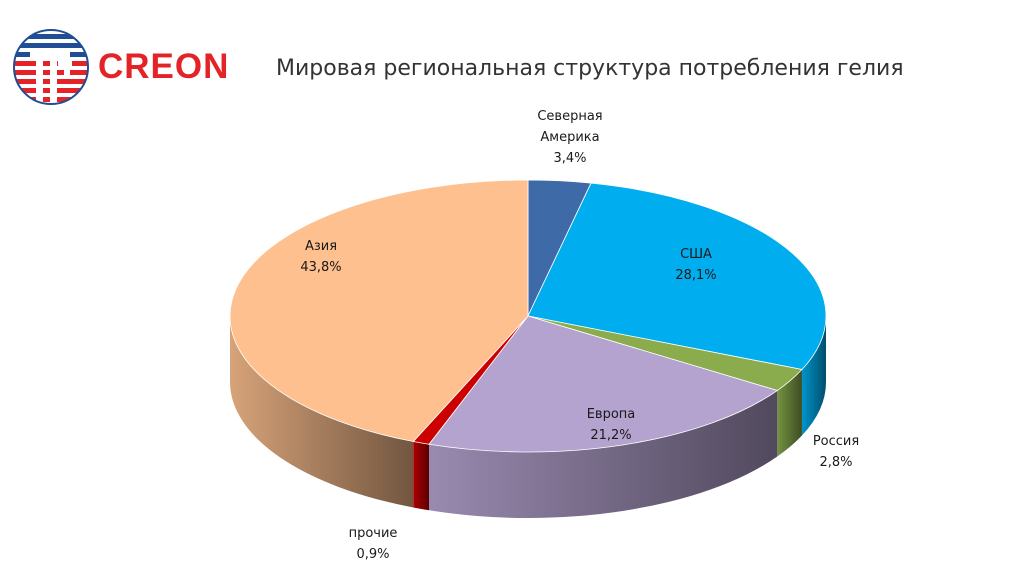  What do you see at coordinates (696, 254) in the screenshot?
I see `pie-label-сша-name: США` at bounding box center [696, 254].